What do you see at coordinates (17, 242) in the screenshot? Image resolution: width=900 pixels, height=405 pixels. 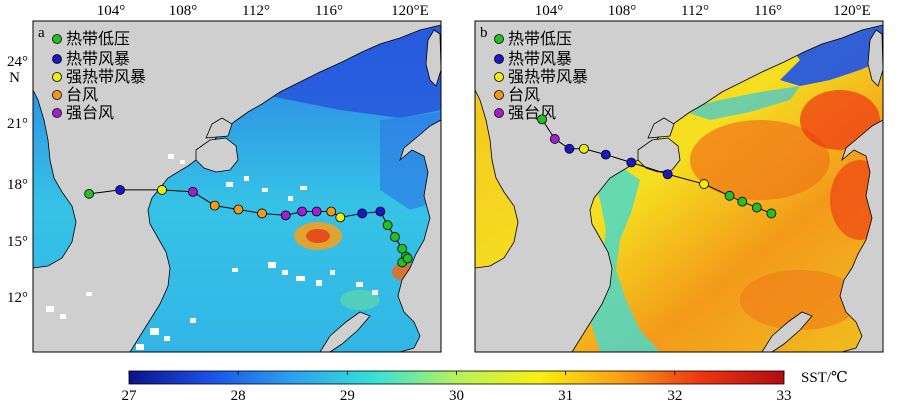 I see `panel-a-y-tick: 15°` at bounding box center [17, 242].